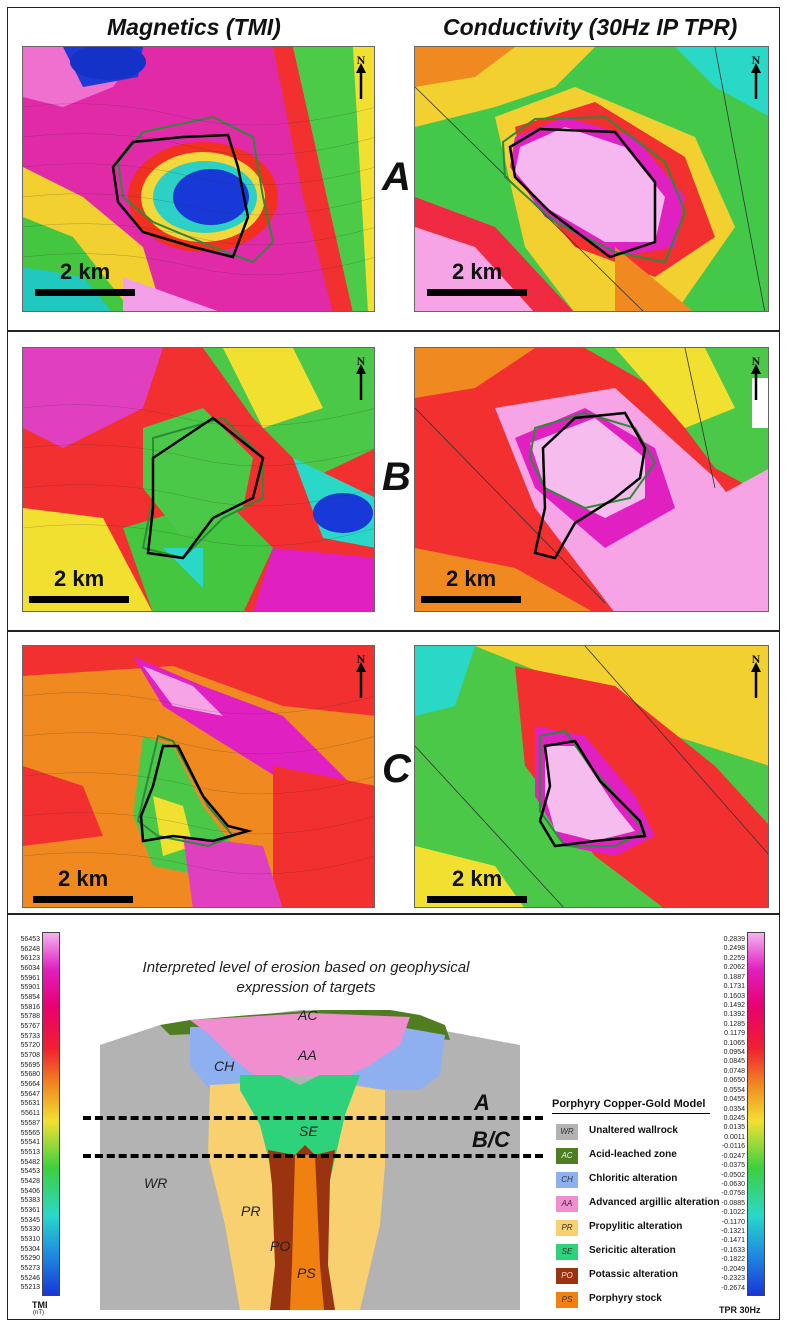 The height and width of the screenshot is (1327, 788). I want to click on map-c-magnetics: N 2 km, so click(198, 776).